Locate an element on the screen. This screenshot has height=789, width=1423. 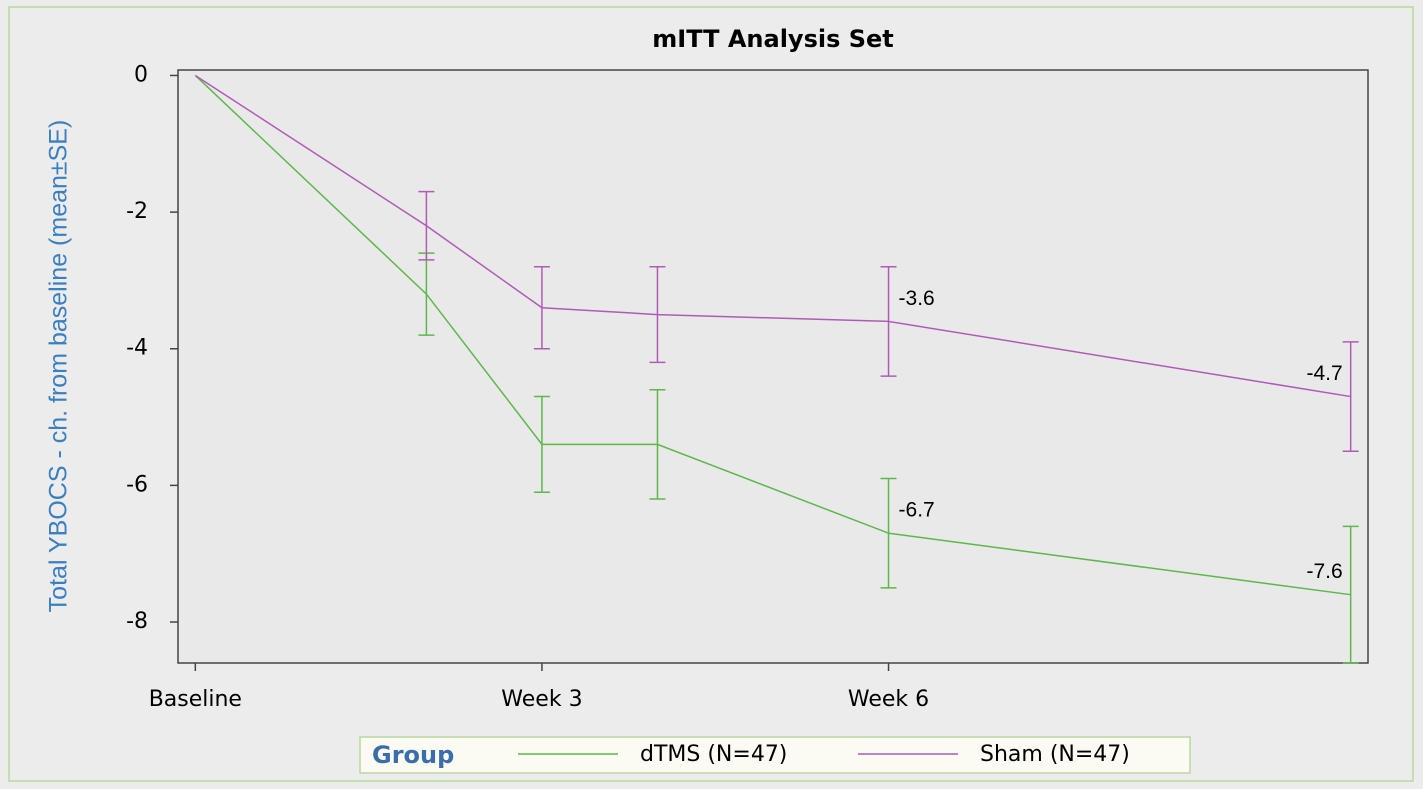
y-tick-label: 0 is located at coordinates (141, 74).